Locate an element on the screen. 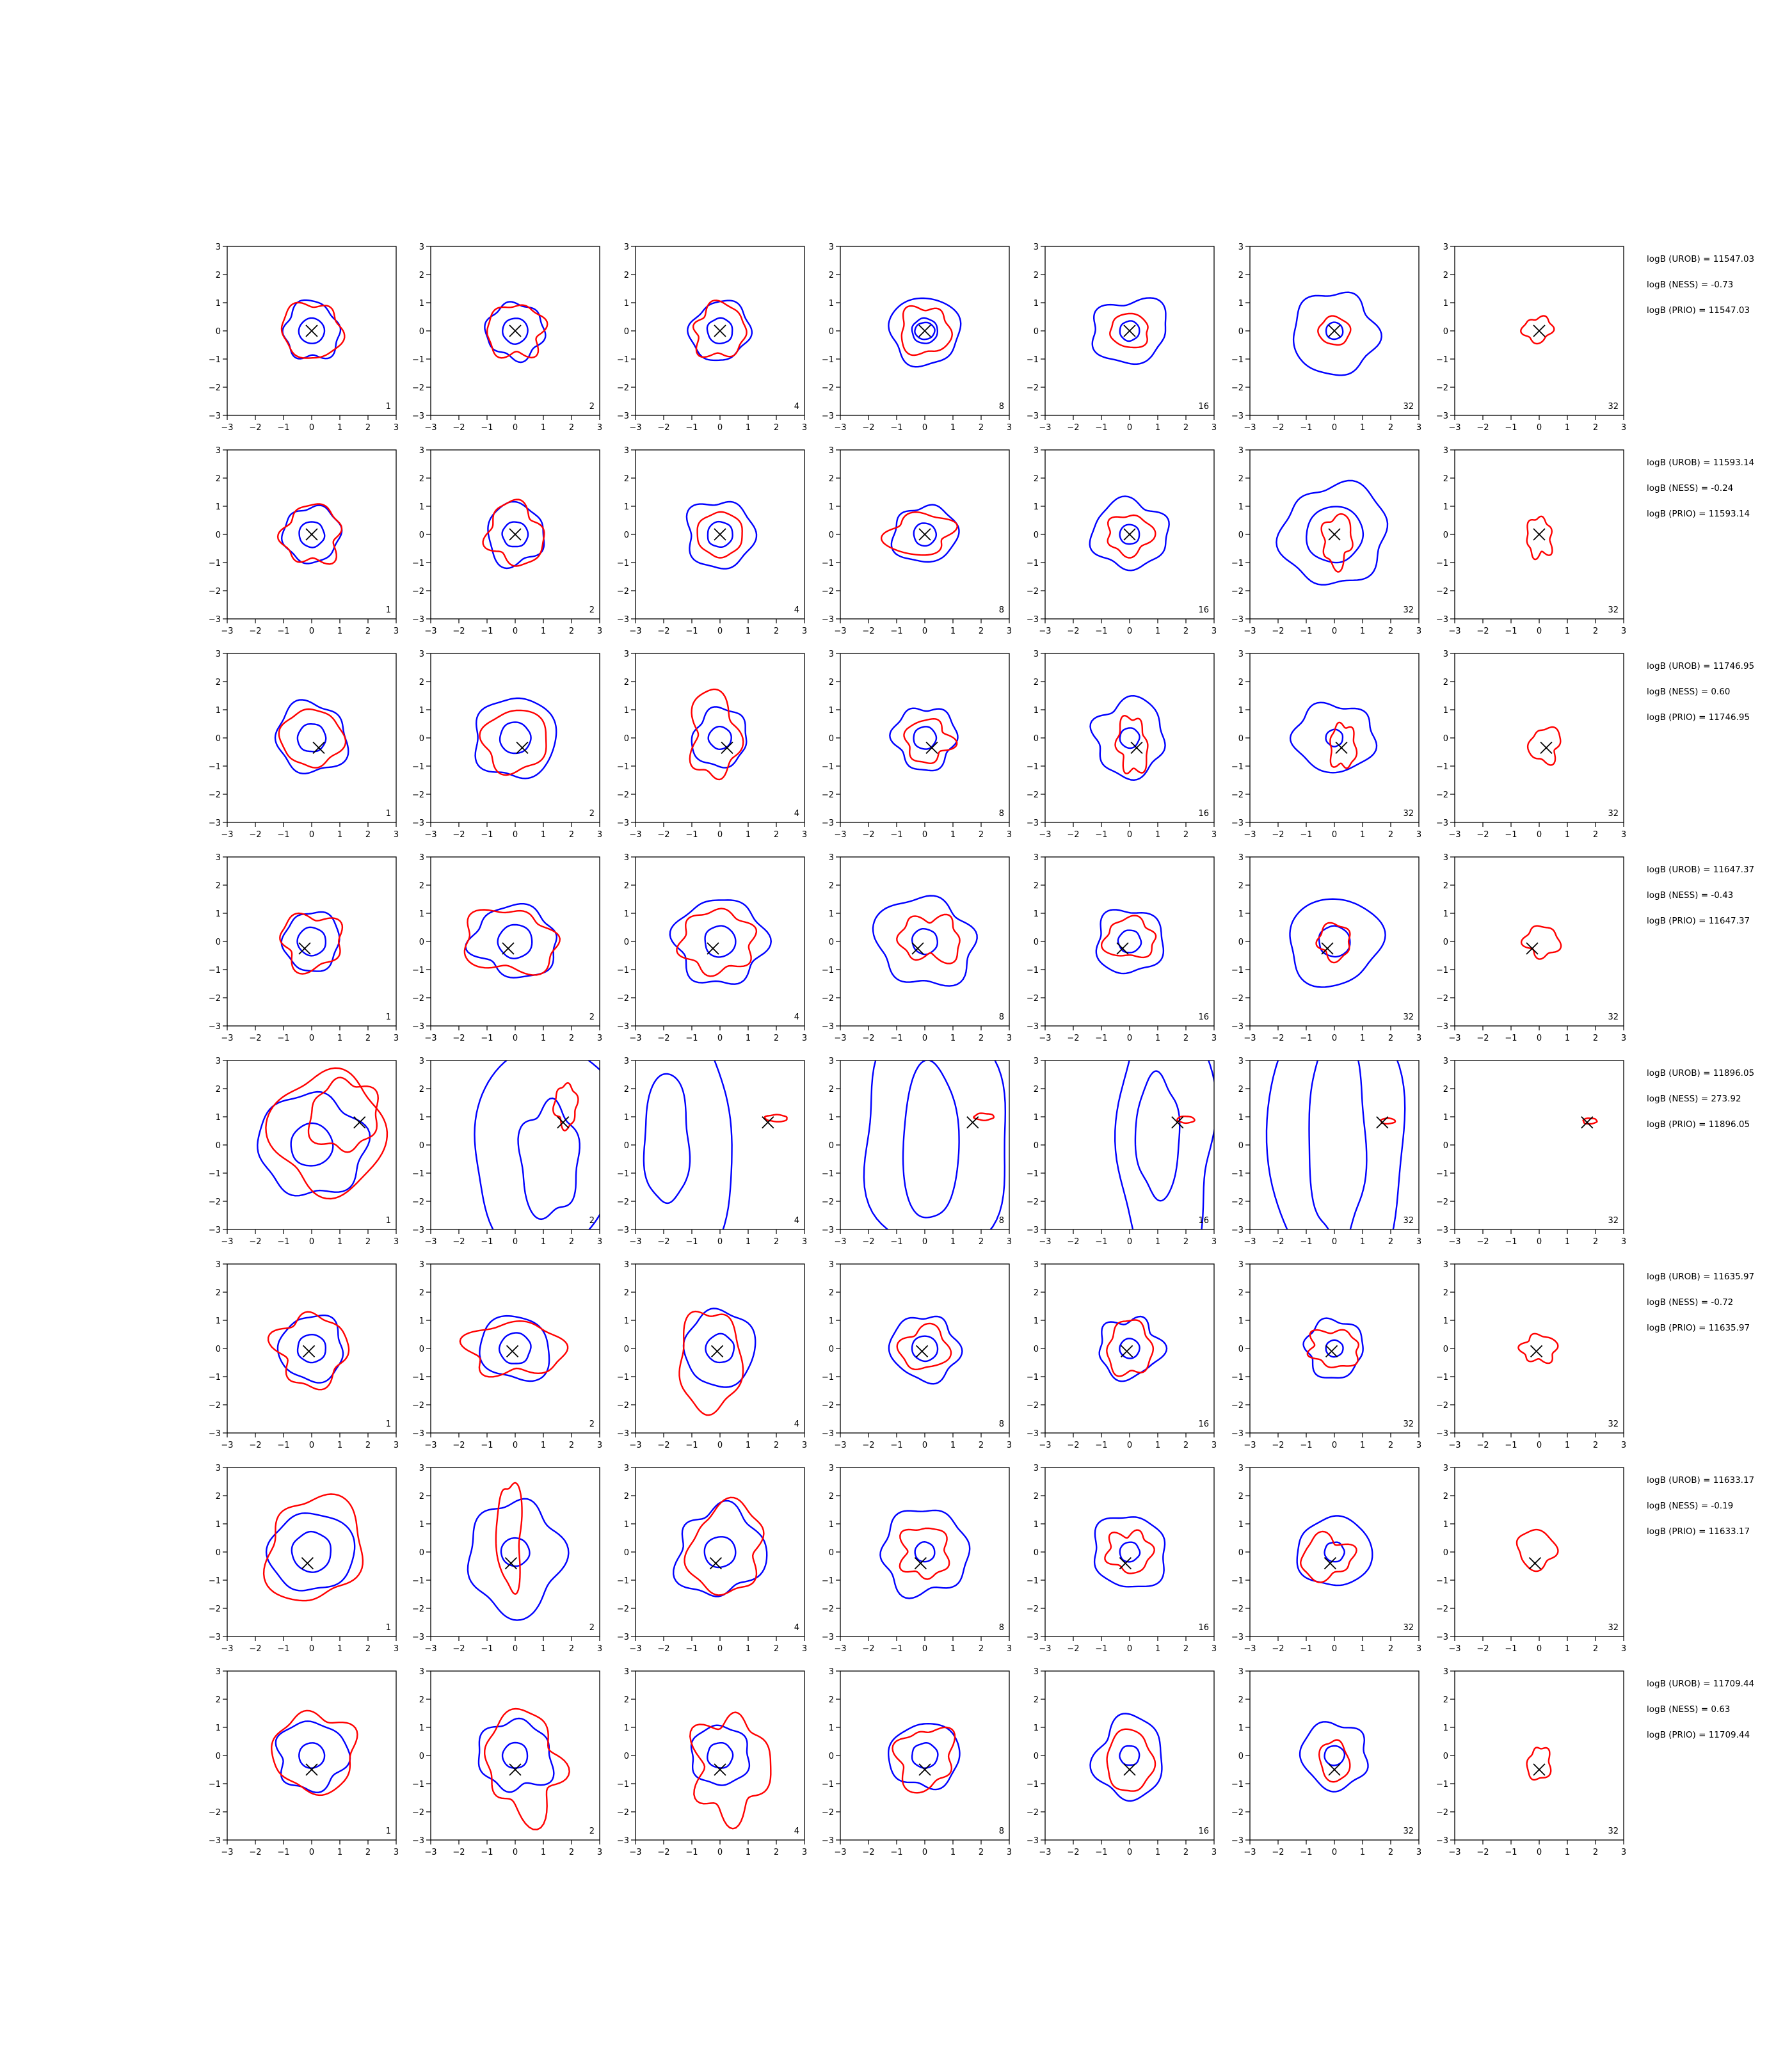 The height and width of the screenshot is (2048, 1792). panel-r6-c6: −3 −2 −1 0 1 2 3 −3 −2 −1 0 1 2 3 32 is located at coordinates (1326, 1355).